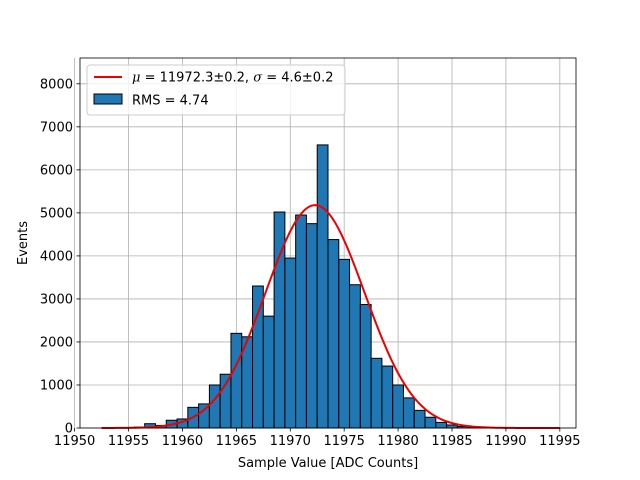 This screenshot has height=480, width=640. What do you see at coordinates (56, 342) in the screenshot?
I see `y-tick-label: 2000` at bounding box center [56, 342].